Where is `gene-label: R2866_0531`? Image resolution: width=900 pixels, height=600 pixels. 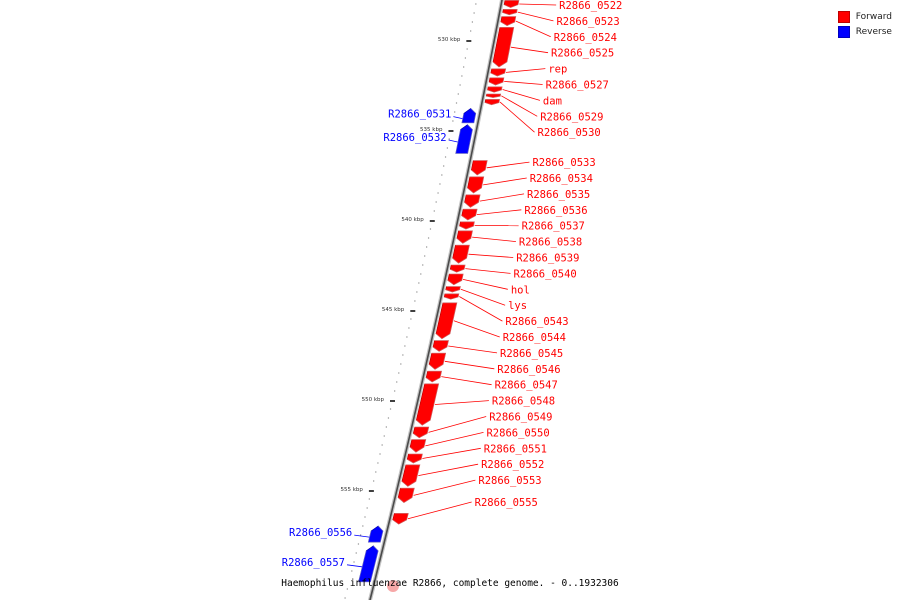 gene-label: R2866_0531 is located at coordinates (419, 115).